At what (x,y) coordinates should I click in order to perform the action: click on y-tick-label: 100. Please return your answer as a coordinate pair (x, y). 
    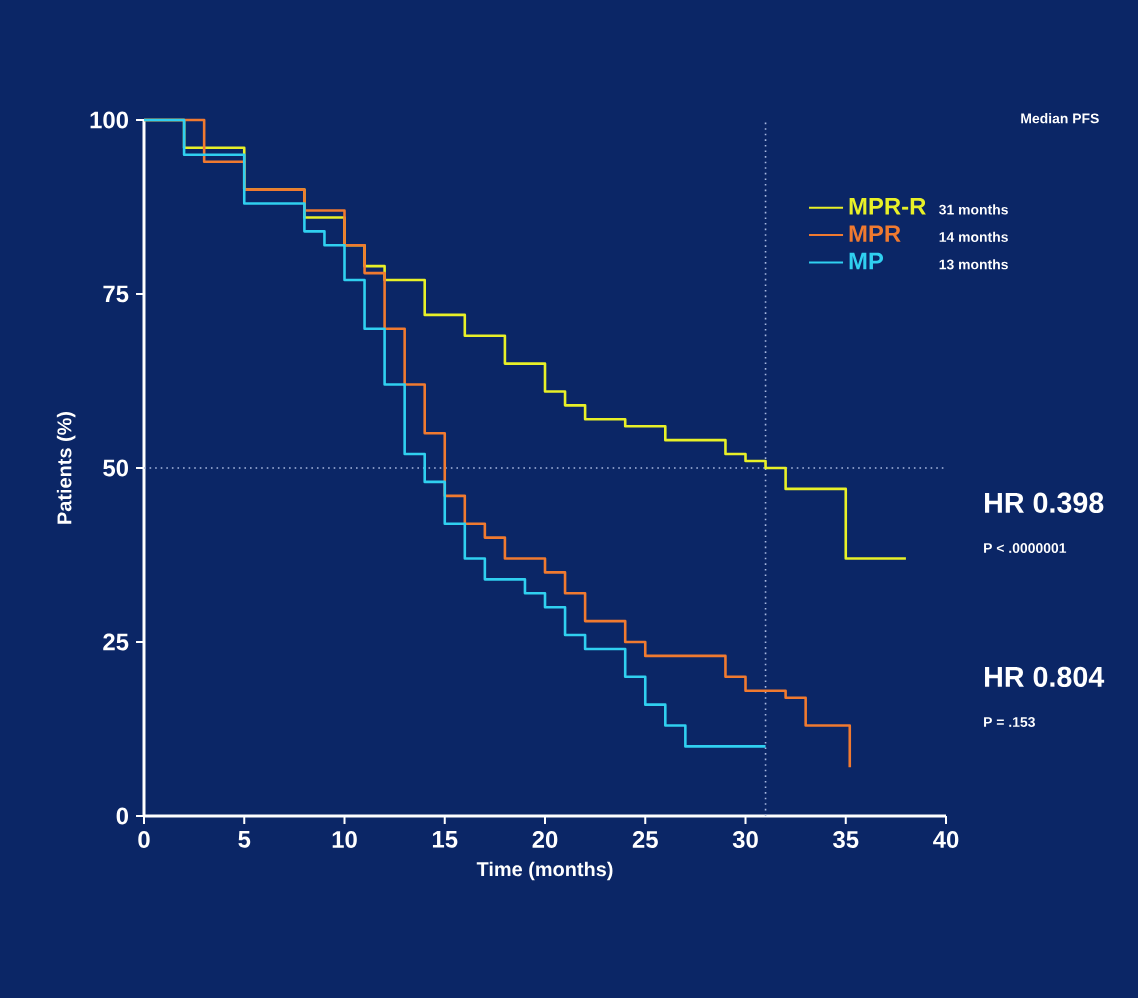
    Looking at the image, I should click on (109, 120).